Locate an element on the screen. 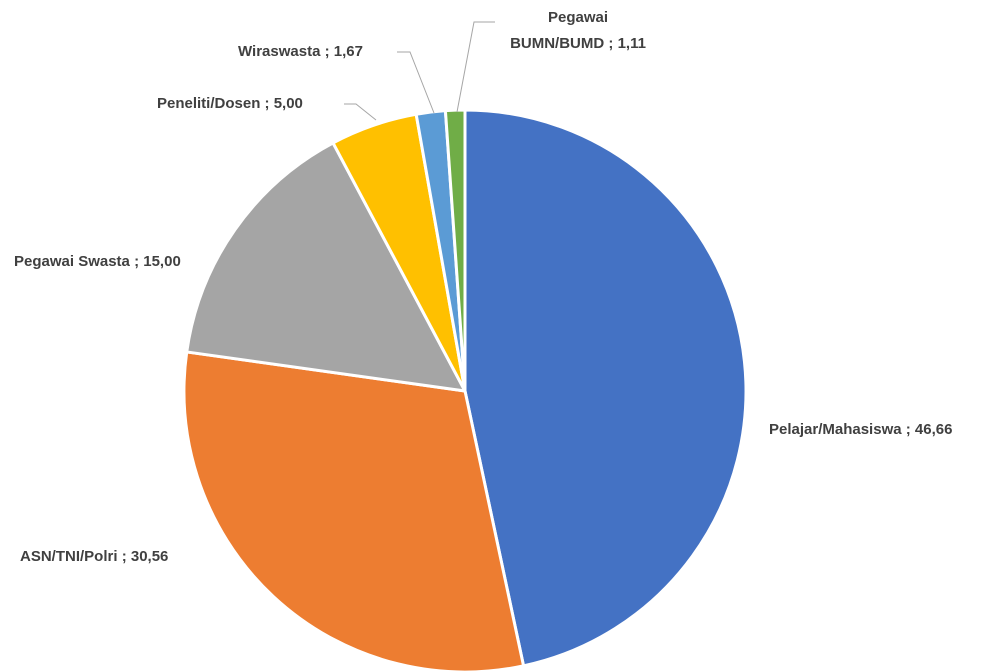 The width and height of the screenshot is (1008, 672). value-group: ; 1,11 is located at coordinates (627, 43).